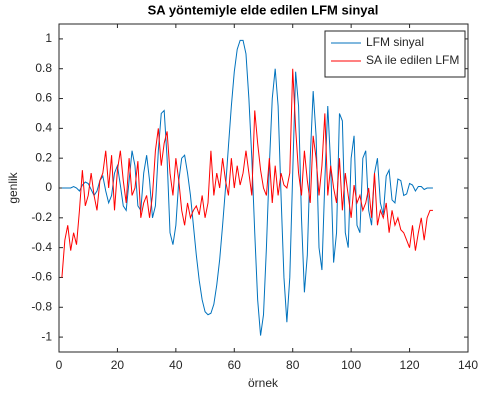 The image size is (493, 394). Describe the element at coordinates (263, 9) in the screenshot. I see `chart-title: SA yöntemiyle elde edilen LFM sinyal` at that location.